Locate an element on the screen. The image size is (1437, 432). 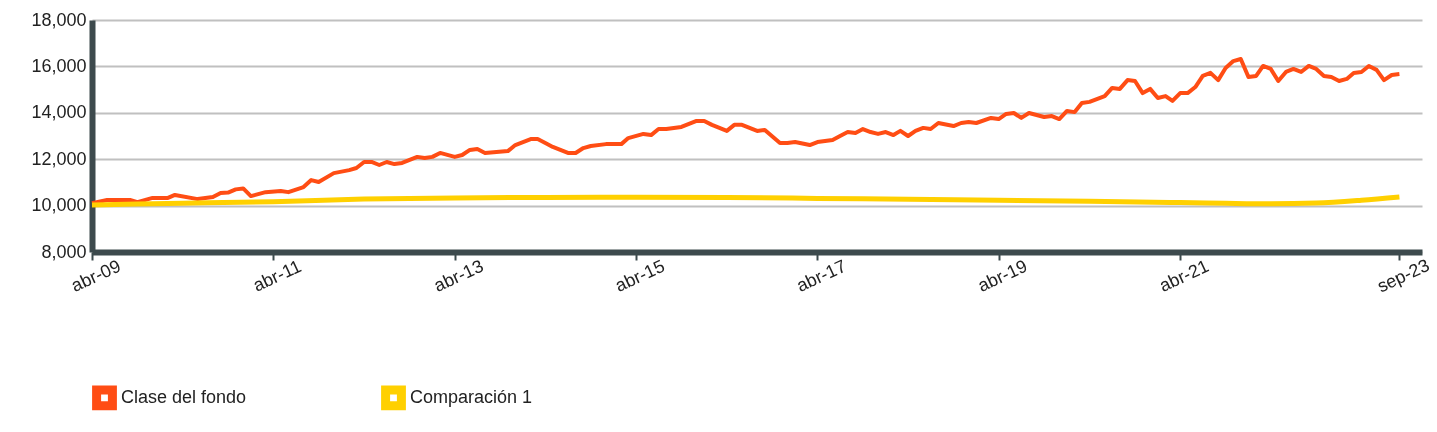
x-tick-label: abr-21 is located at coordinates (1184, 275).